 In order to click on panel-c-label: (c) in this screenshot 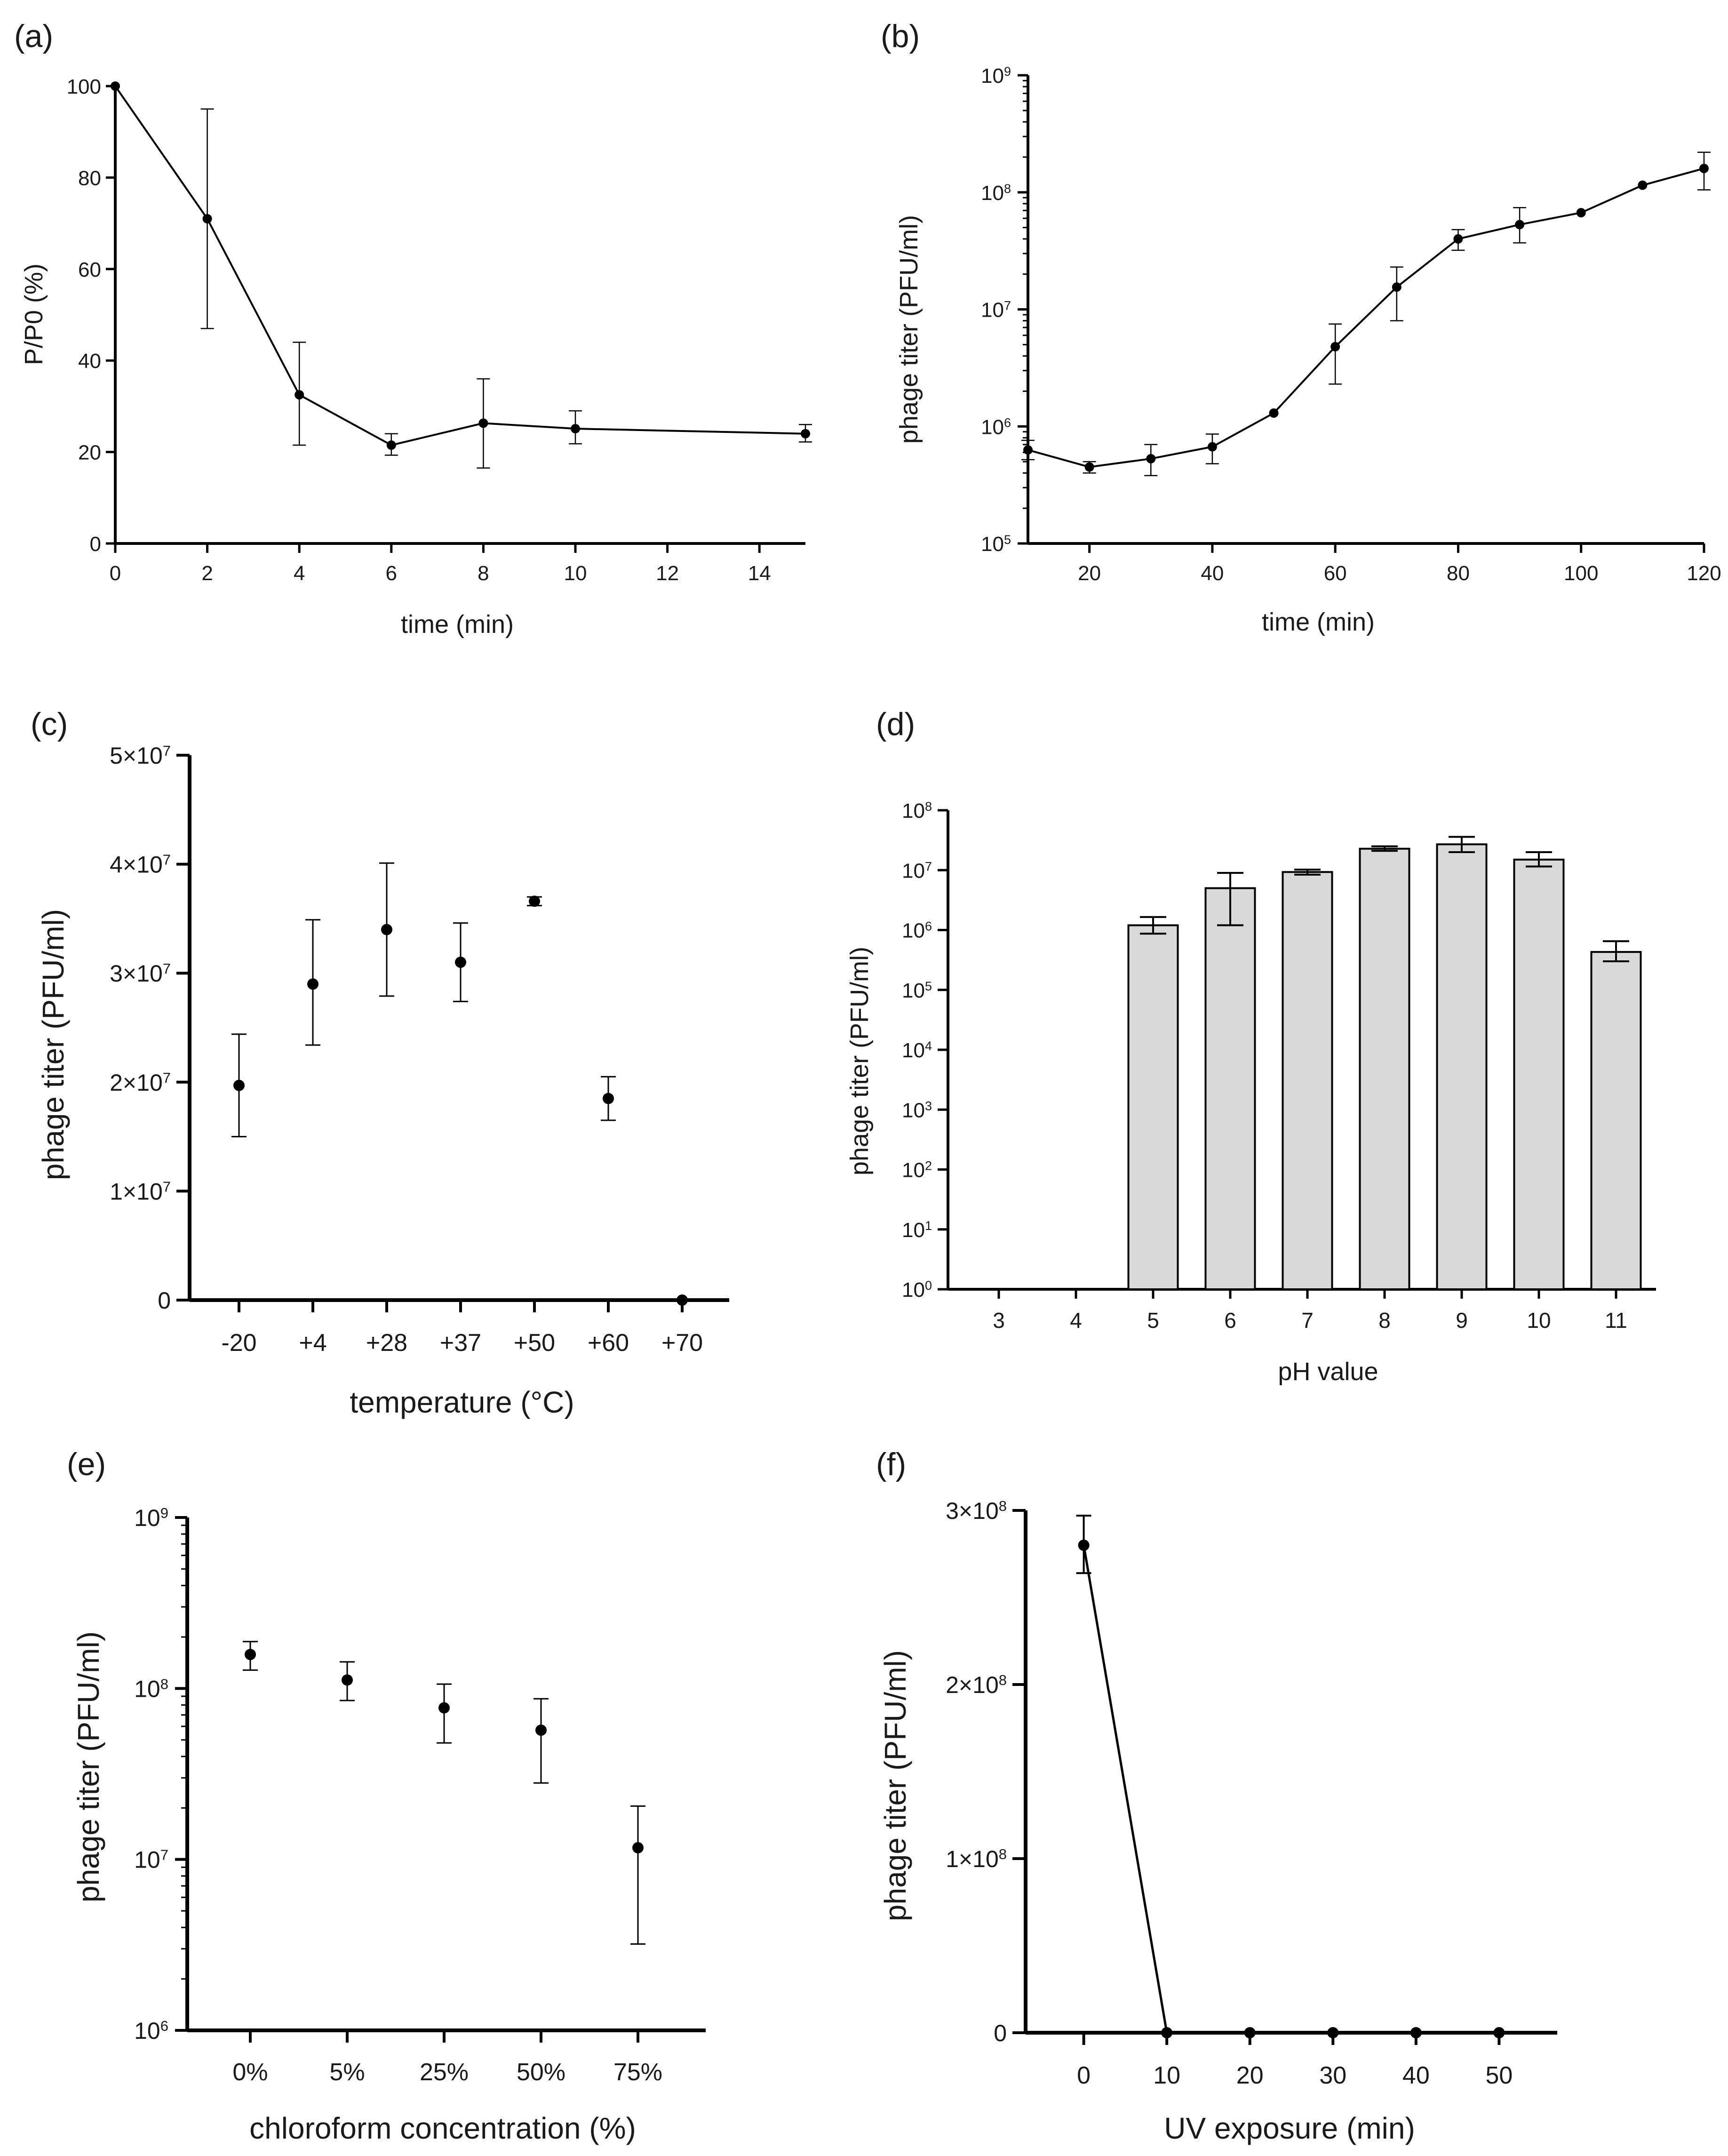, I will do `click(49, 724)`.